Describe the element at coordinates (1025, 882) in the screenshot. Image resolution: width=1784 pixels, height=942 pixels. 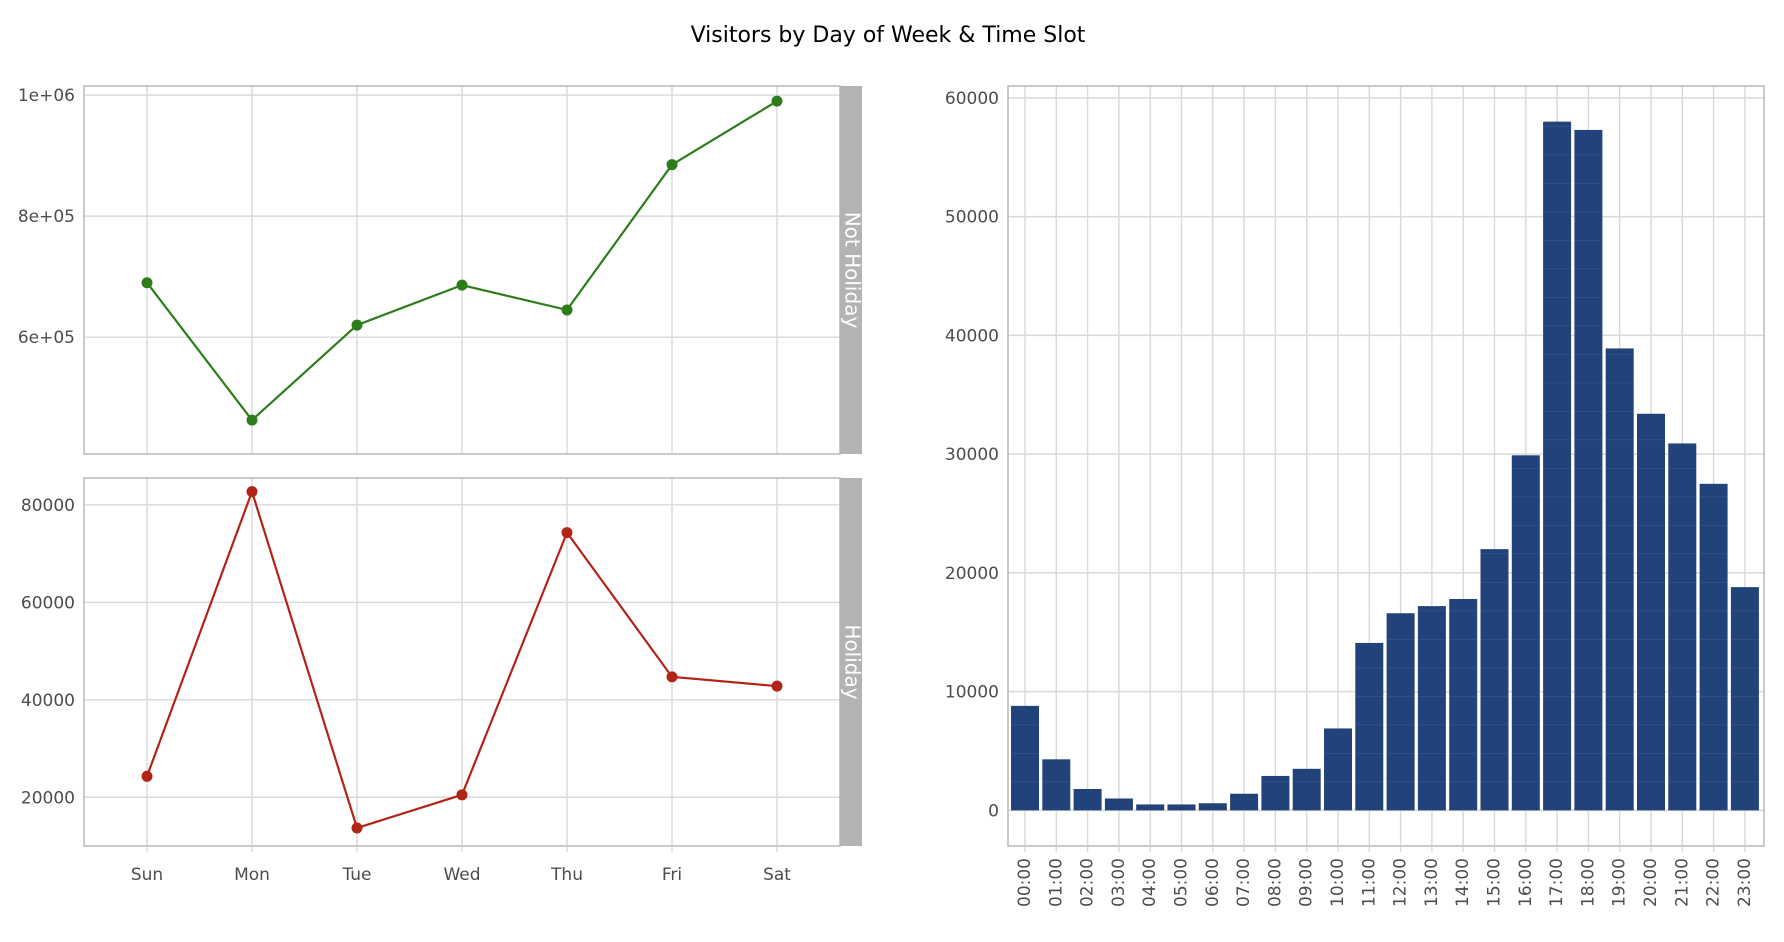
I see `x-tick-label: 00:00` at that location.